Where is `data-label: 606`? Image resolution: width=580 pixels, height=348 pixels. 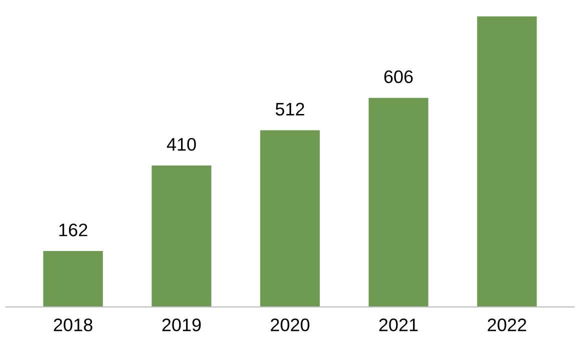
data-label: 606 is located at coordinates (398, 77).